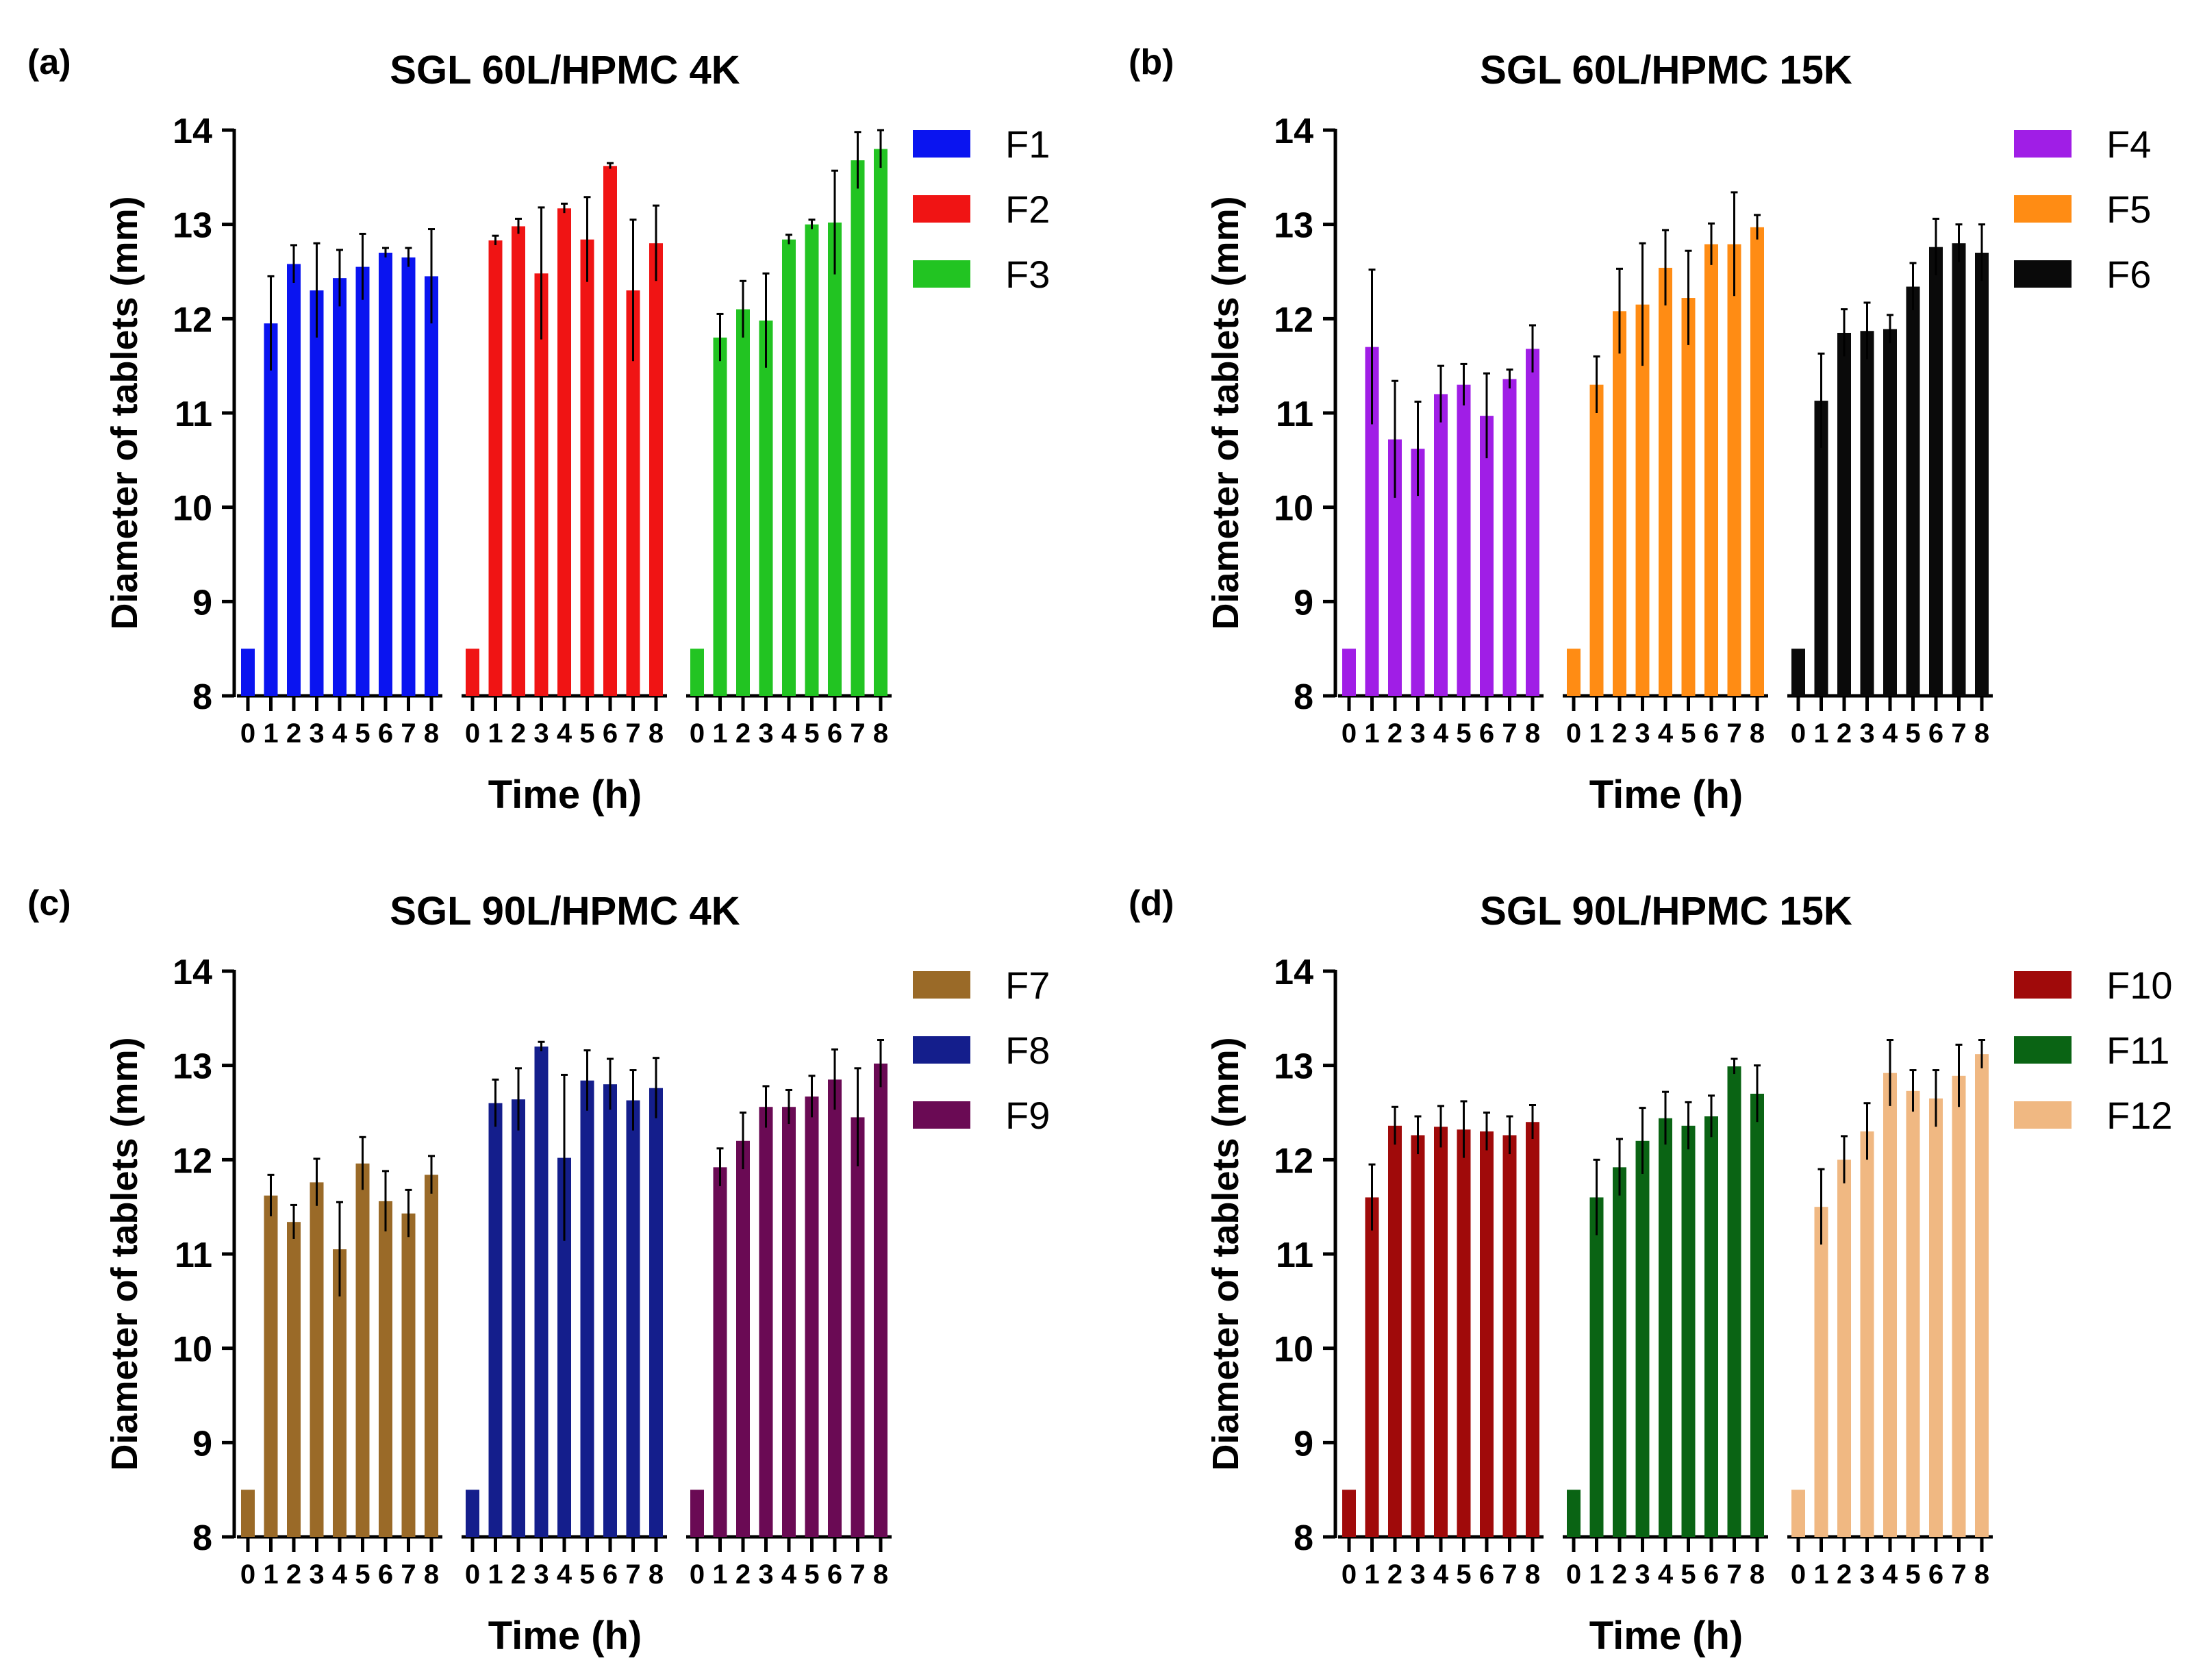 This screenshot has width=2203, height=1680. Describe the element at coordinates (565, 911) in the screenshot. I see `chart-title: SGL 90L/HPMC 4K` at that location.